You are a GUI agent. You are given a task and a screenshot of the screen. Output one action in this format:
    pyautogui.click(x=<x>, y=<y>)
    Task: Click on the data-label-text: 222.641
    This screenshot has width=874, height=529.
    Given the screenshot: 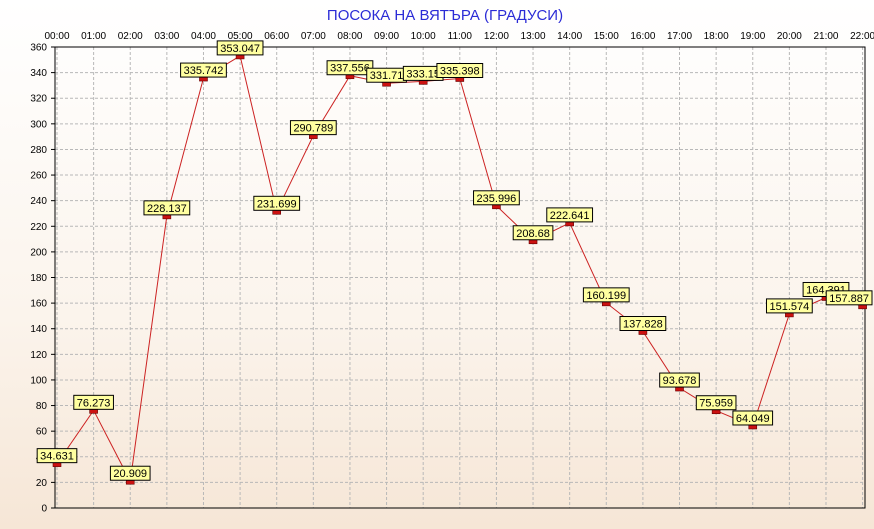 What is the action you would take?
    pyautogui.click(x=570, y=216)
    